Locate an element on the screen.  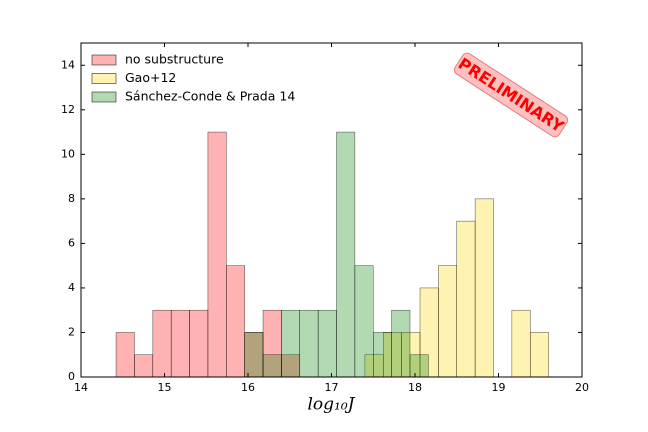
x-tick-label: 15 is located at coordinates (165, 387).